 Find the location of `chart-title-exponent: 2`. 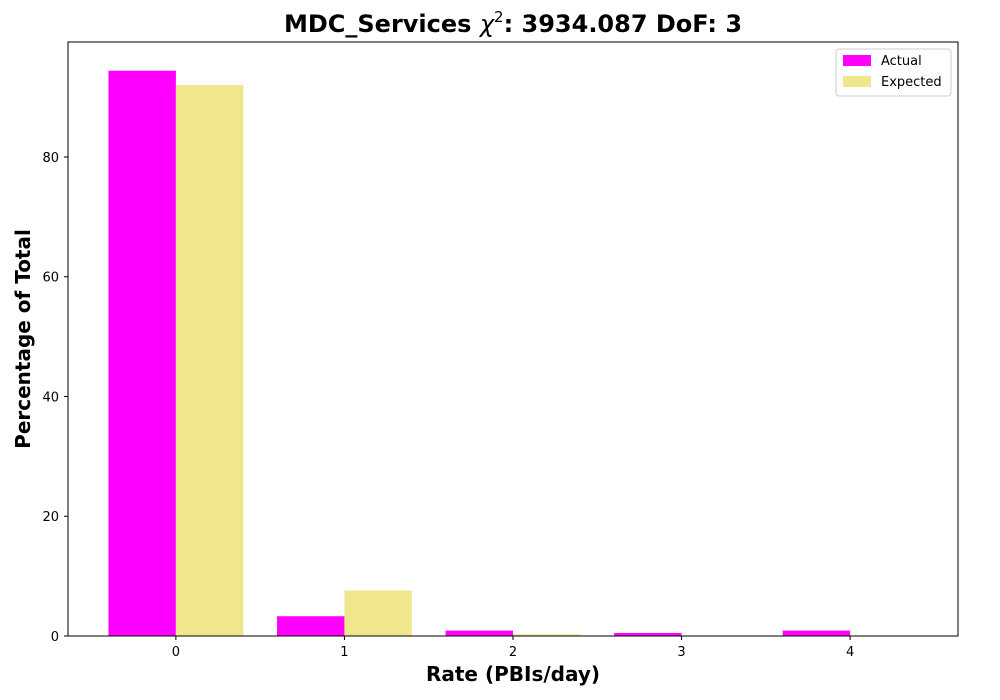

chart-title-exponent: 2 is located at coordinates (499, 17).